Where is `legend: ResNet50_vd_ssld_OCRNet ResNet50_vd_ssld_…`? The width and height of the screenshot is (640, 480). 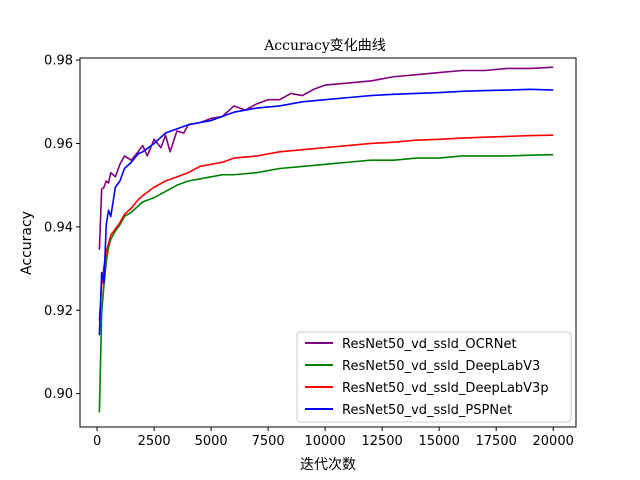 legend: ResNet50_vd_ssld_OCRNet ResNet50_vd_ssld_… is located at coordinates (434, 377).